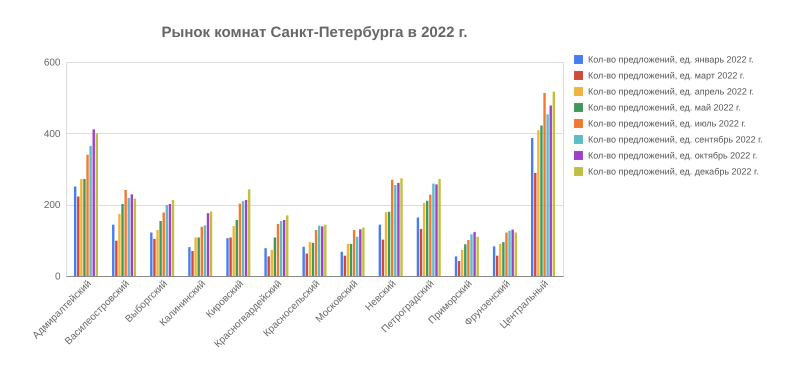 The height and width of the screenshot is (391, 800). Describe the element at coordinates (52, 63) in the screenshot. I see `y-tick-label: 600` at that location.